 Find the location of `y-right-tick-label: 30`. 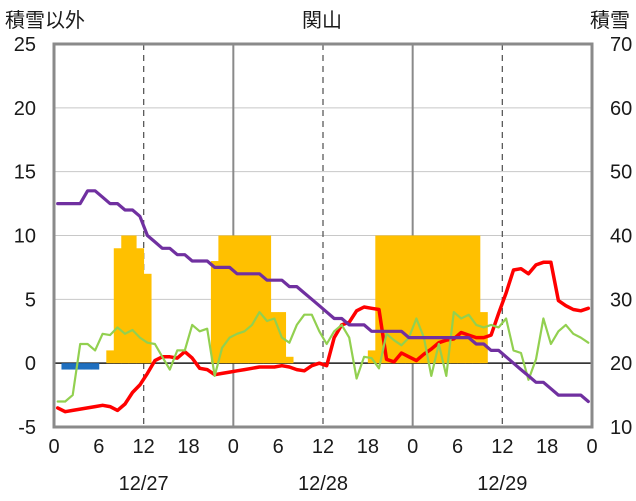

y-right-tick-label: 30 is located at coordinates (621, 300).